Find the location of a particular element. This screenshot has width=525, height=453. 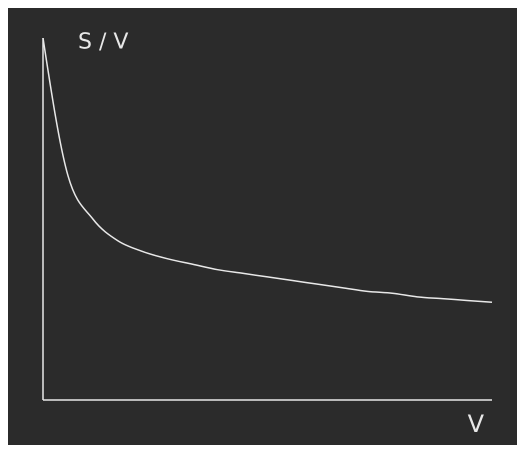

x-axis-title: V is located at coordinates (476, 424).